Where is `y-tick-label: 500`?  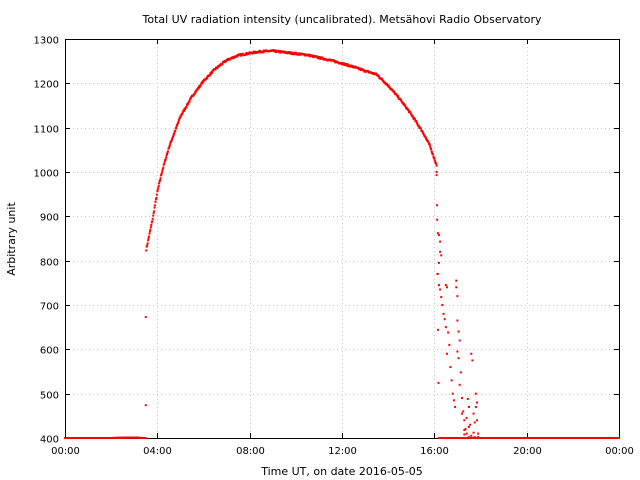
y-tick-label: 500 is located at coordinates (49, 396).